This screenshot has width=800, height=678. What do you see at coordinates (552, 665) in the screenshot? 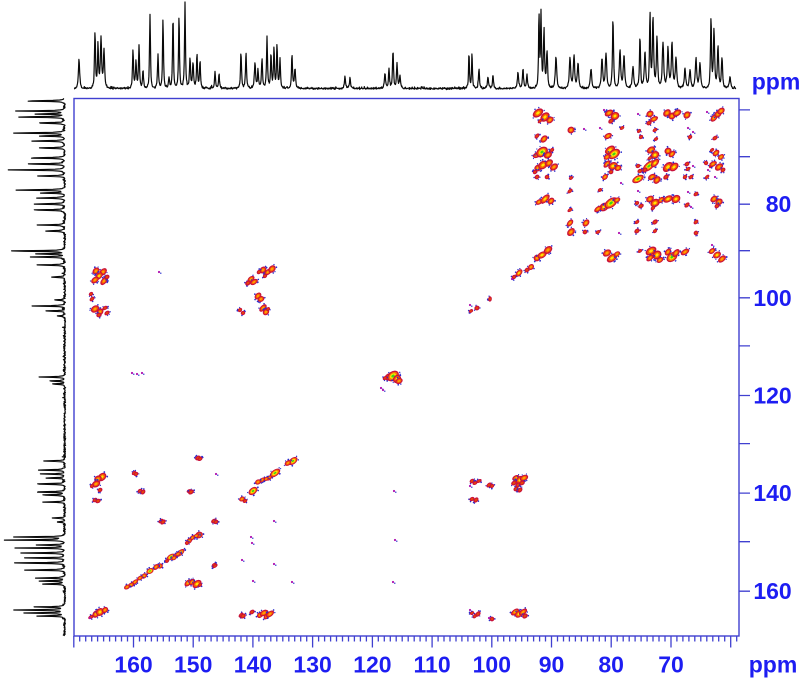
I see `svg-text: 90` at bounding box center [552, 665].